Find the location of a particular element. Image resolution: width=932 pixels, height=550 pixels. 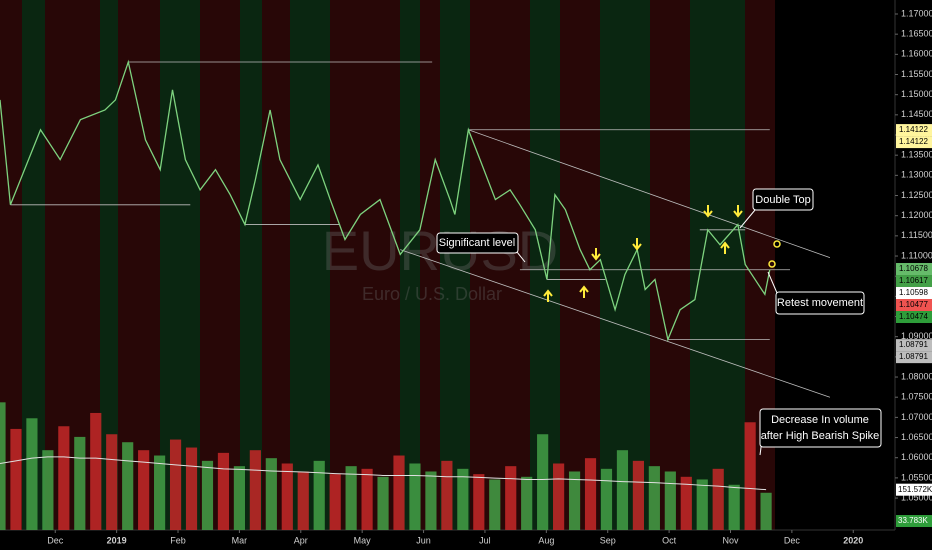

y-tick-label: 1.05000 is located at coordinates (916, 497).